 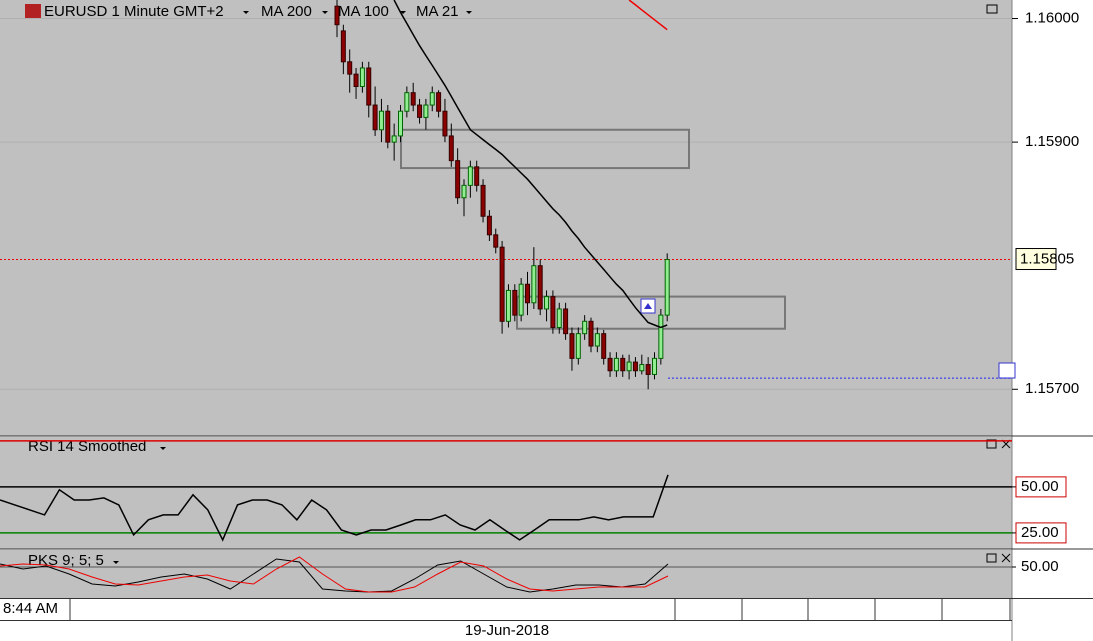 I want to click on y-tick-label: 1.15900, so click(x=1052, y=141).